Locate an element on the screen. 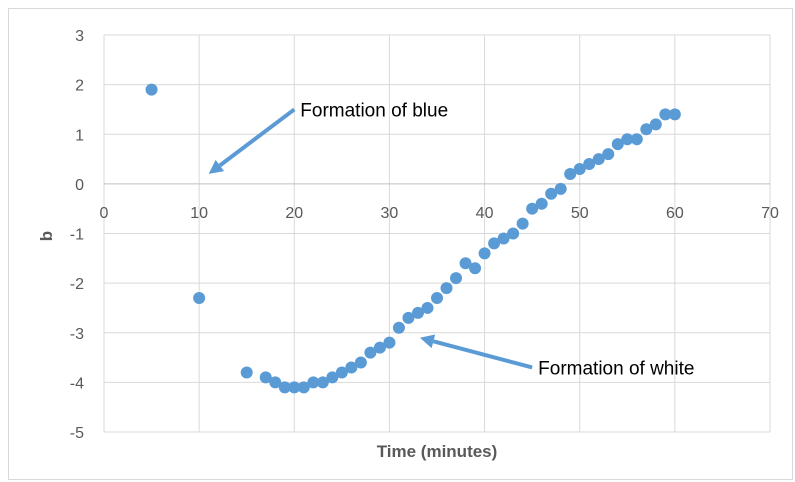  x-tick-label: 0 is located at coordinates (104, 213).